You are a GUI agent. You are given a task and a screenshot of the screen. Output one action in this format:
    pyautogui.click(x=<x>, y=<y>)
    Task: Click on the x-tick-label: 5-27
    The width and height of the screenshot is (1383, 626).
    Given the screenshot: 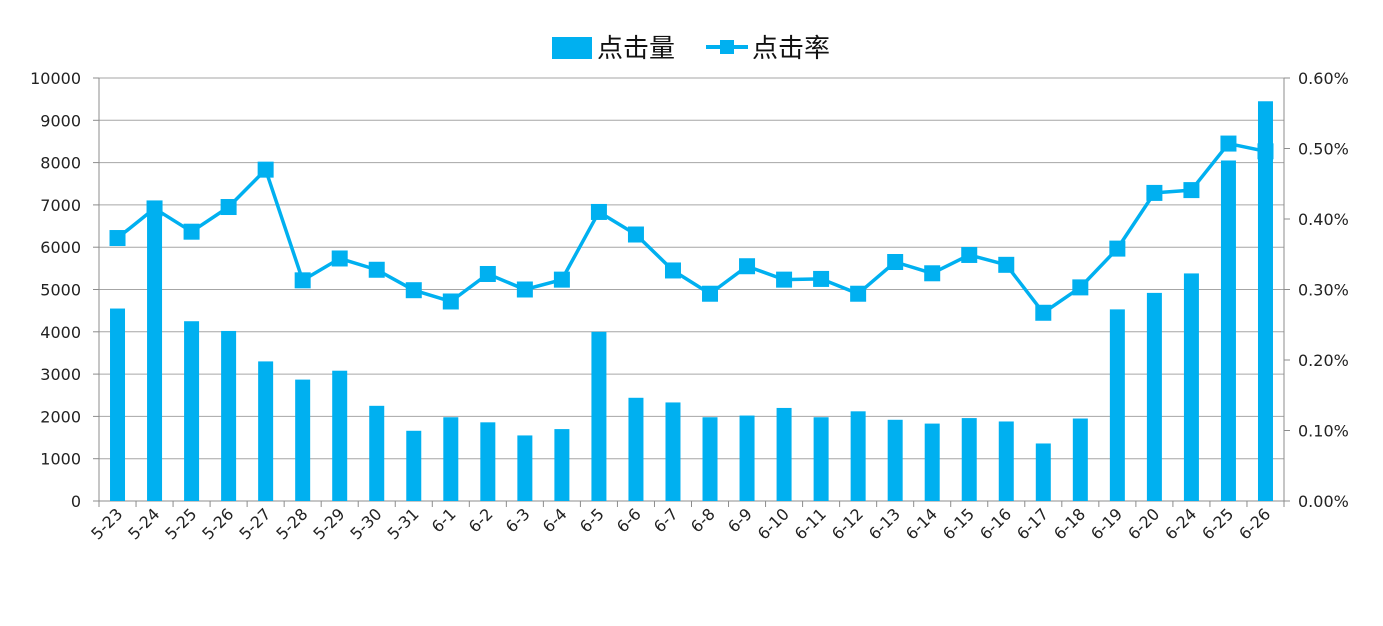 What is the action you would take?
    pyautogui.click(x=254, y=523)
    